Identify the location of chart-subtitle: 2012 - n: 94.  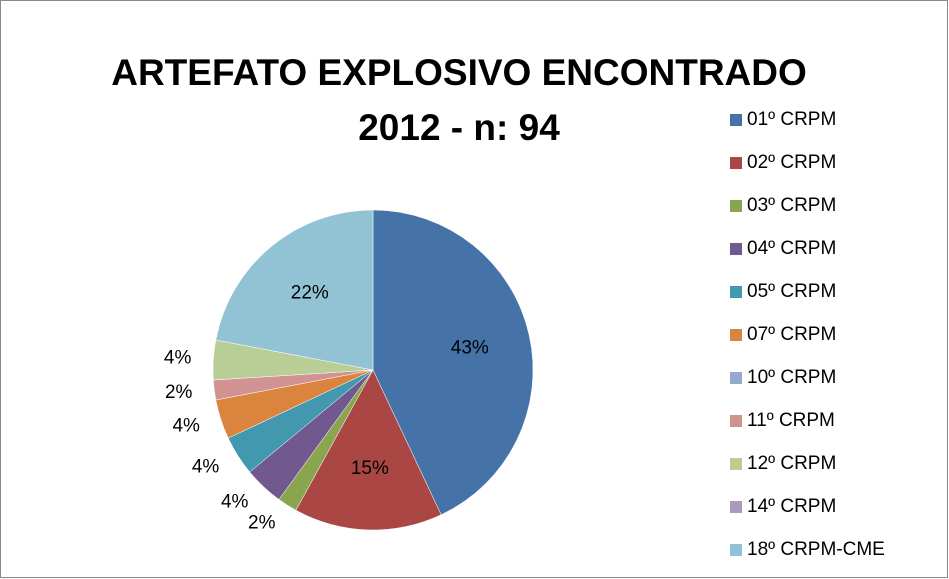
(459, 127).